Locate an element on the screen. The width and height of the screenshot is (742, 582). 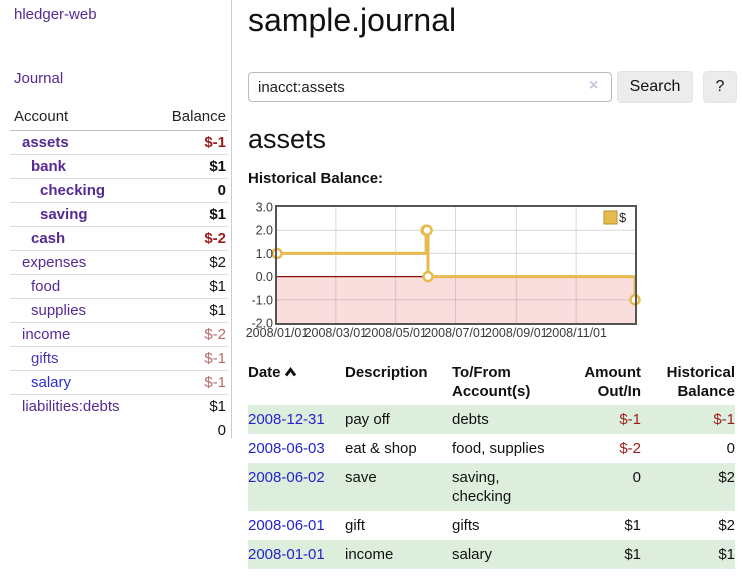
transaction-row: 2008-01-01 income salary $1 $1 is located at coordinates (491, 554).